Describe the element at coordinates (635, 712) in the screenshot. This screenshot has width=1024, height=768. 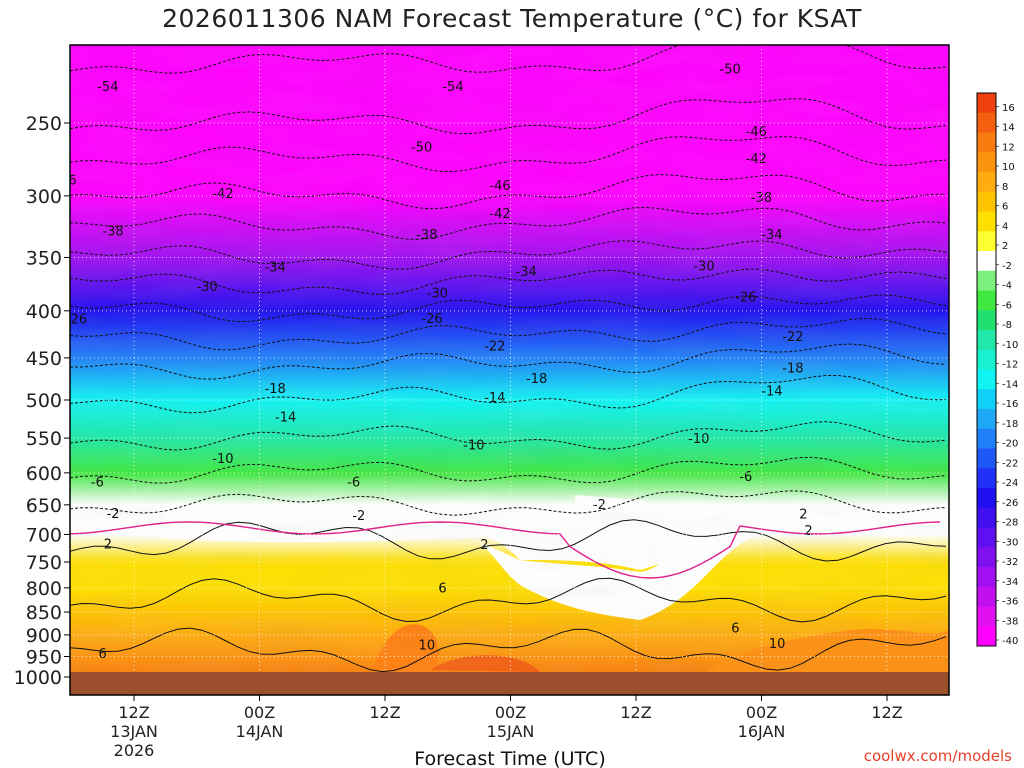
I see `x-tick-label: 12Z` at that location.